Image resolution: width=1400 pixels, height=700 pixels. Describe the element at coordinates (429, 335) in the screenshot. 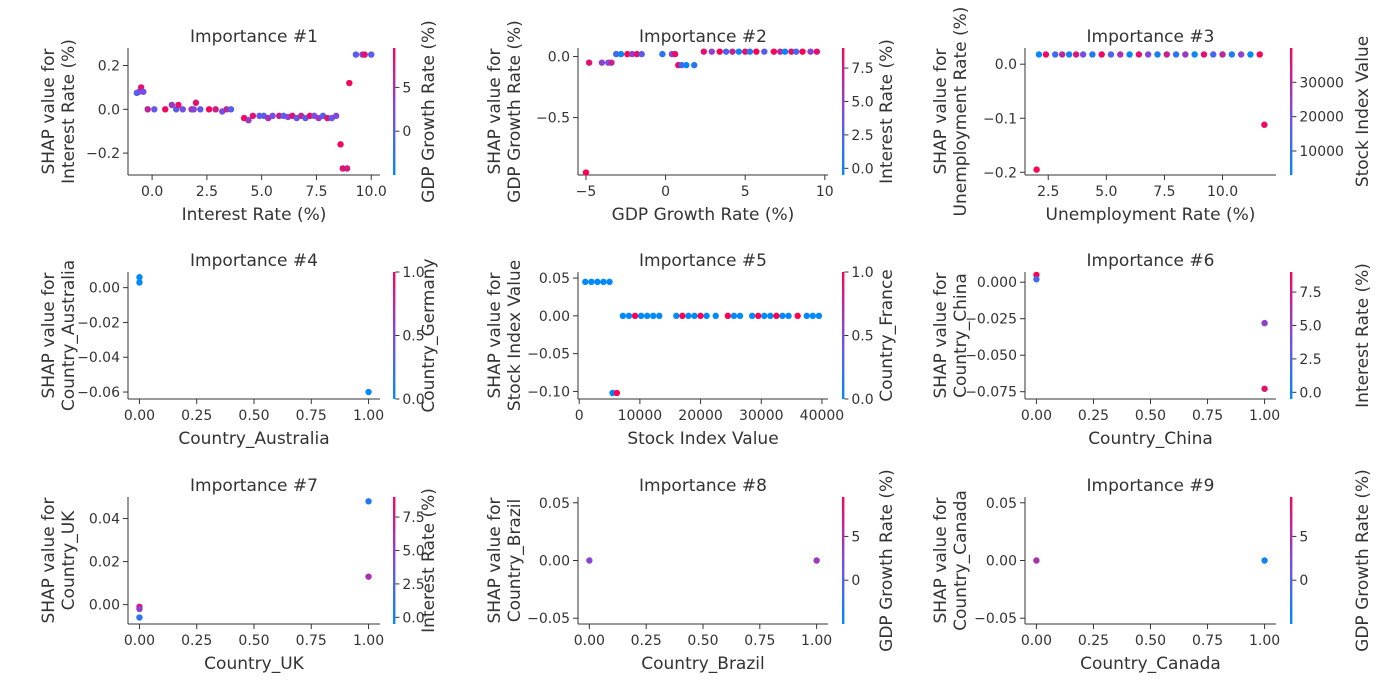

I see `colorbar-label: Country_Germany` at that location.